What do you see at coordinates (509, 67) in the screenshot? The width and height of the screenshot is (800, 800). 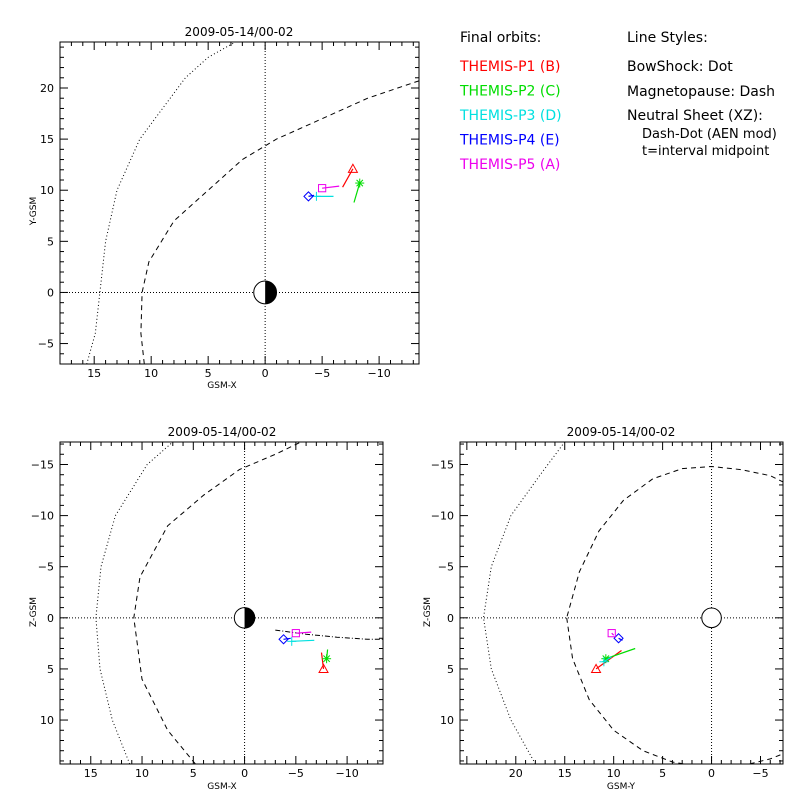 I see `legend-entry: THEMIS-P1 (B)` at bounding box center [509, 67].